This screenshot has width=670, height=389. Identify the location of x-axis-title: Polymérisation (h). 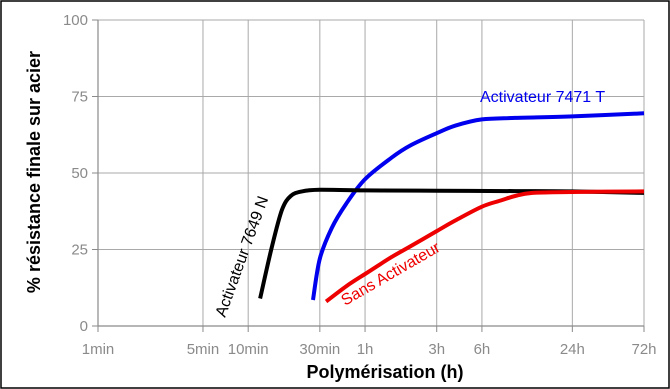
(384, 372).